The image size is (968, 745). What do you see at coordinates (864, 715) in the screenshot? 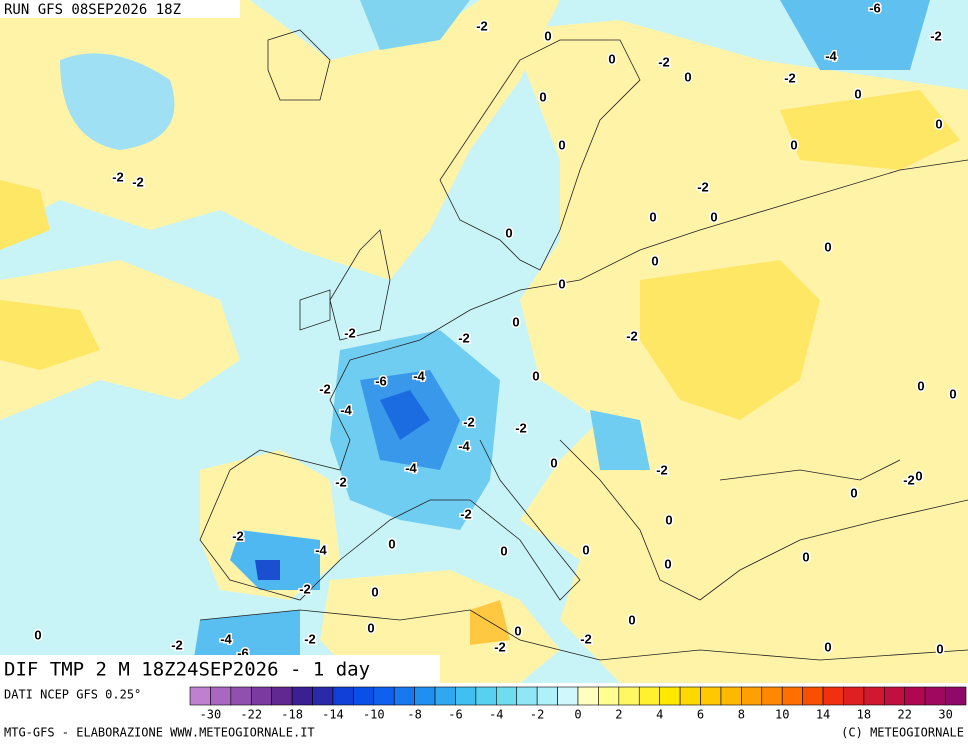
I see `colorbar-label: 18` at bounding box center [864, 715].